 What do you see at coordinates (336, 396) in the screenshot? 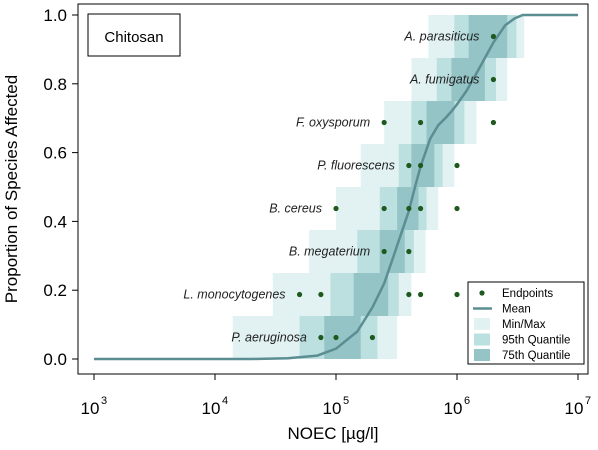
I see `x-axis: 10 3 10 4 10 5 10 6 10 7` at bounding box center [336, 396].